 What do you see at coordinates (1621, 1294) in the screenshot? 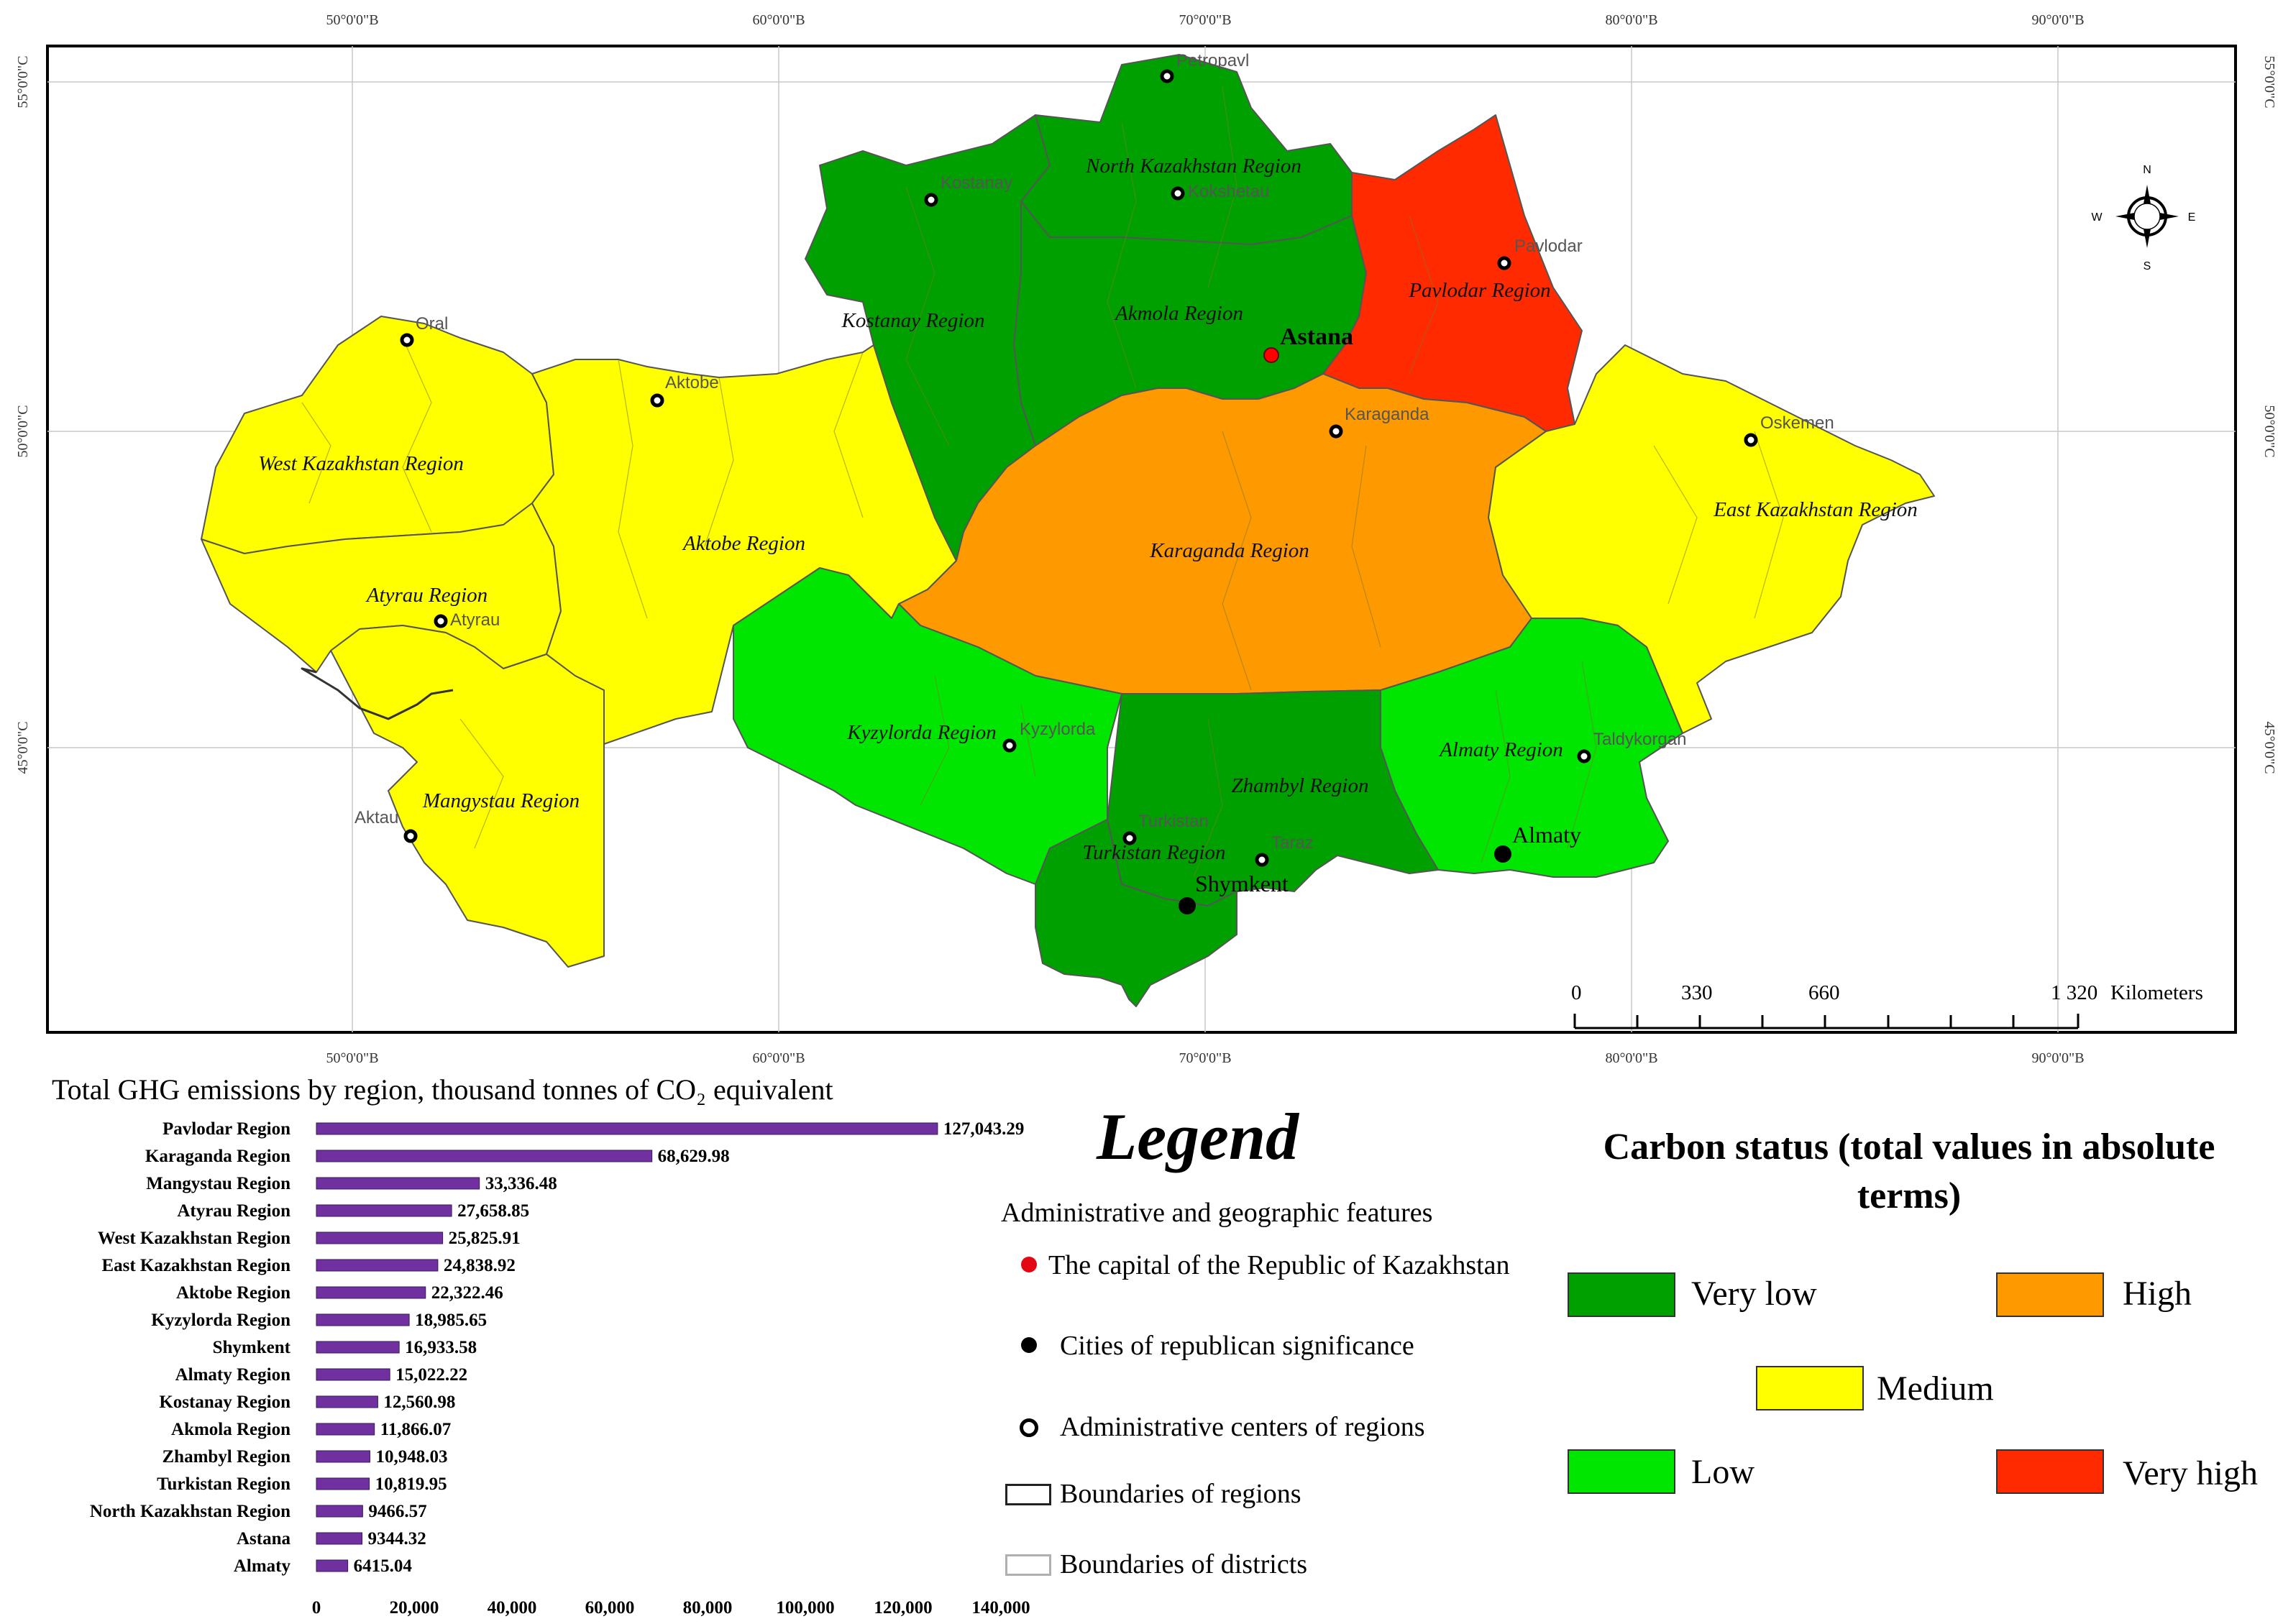
I see `swatch-very-low` at bounding box center [1621, 1294].